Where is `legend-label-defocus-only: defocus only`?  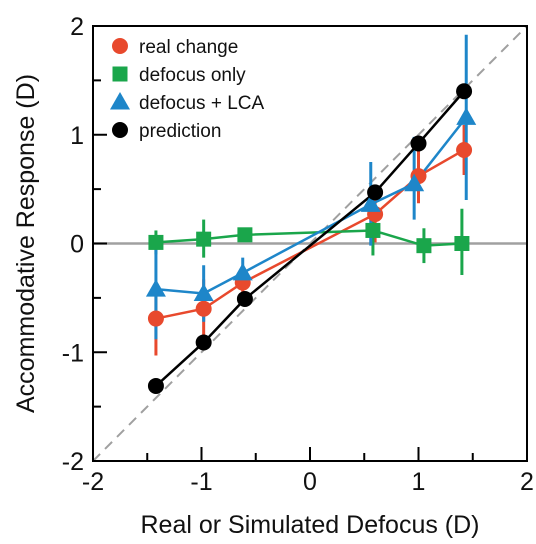
legend-label-defocus-only: defocus only is located at coordinates (192, 75).